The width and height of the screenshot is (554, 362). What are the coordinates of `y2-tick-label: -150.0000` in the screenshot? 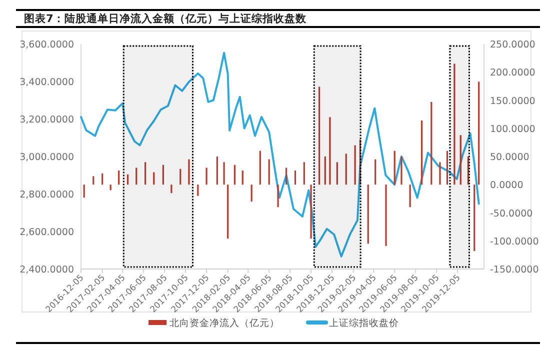 It's located at (514, 270).